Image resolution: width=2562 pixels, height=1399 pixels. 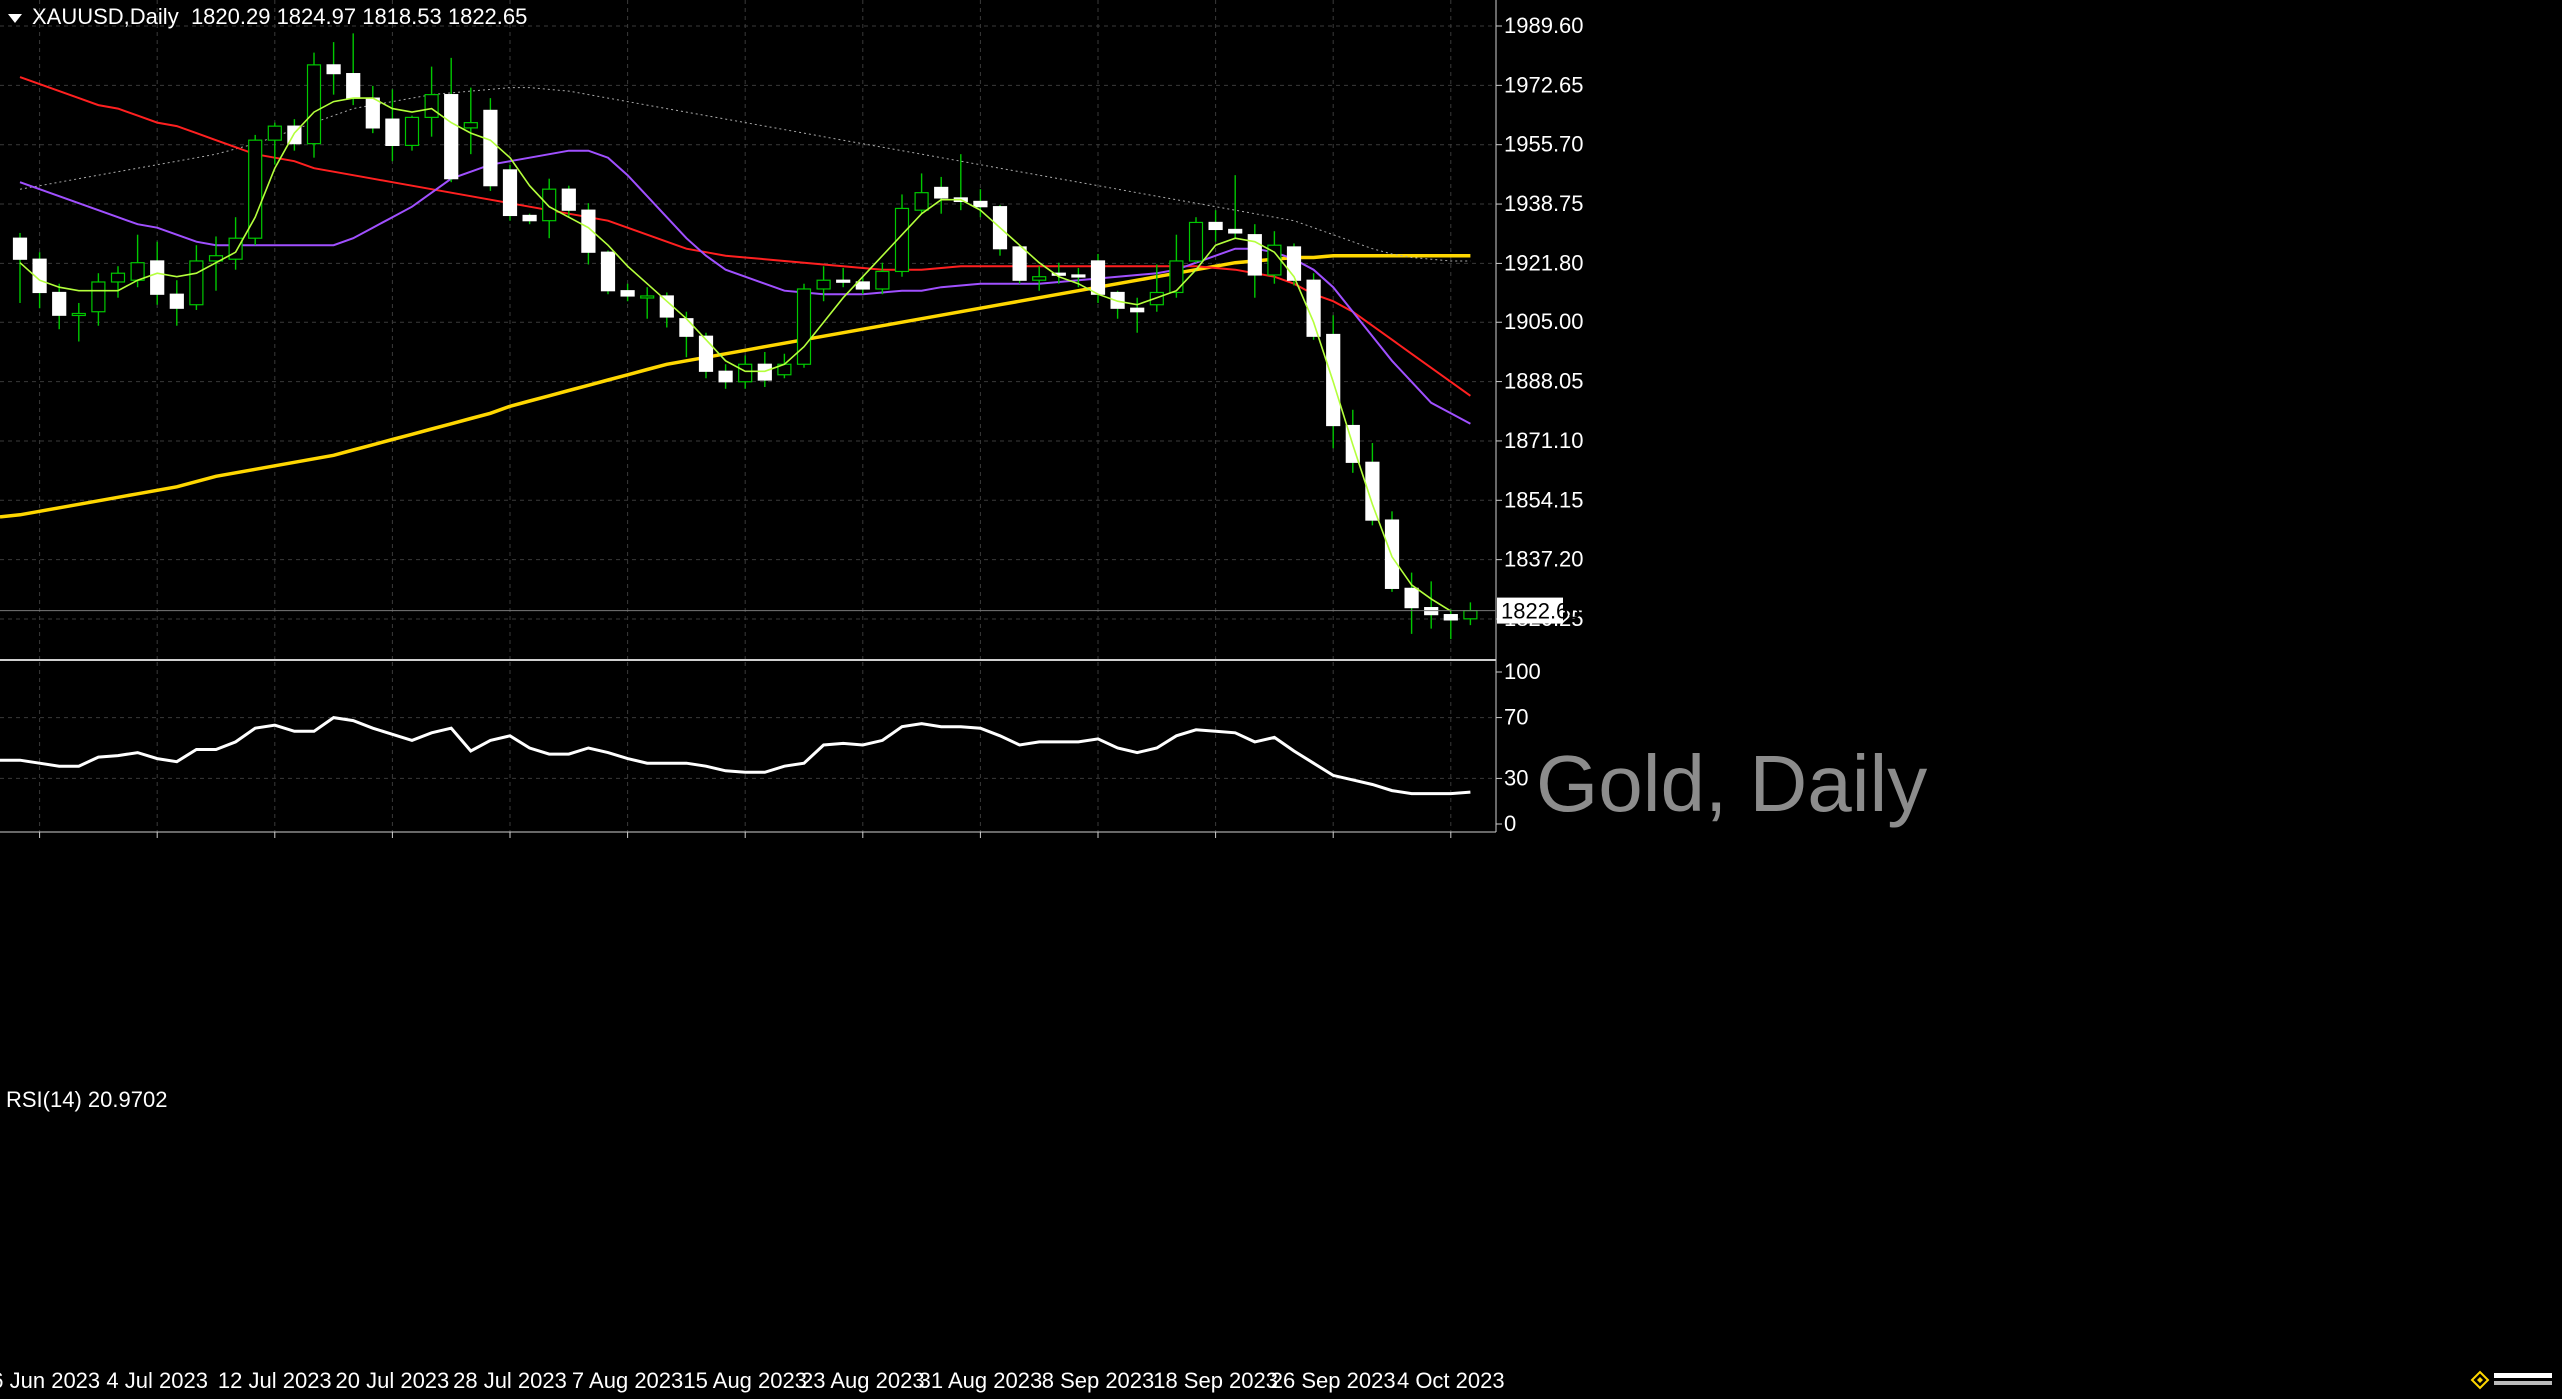 I want to click on rsi-tick-label: 30, so click(x=1516, y=777).